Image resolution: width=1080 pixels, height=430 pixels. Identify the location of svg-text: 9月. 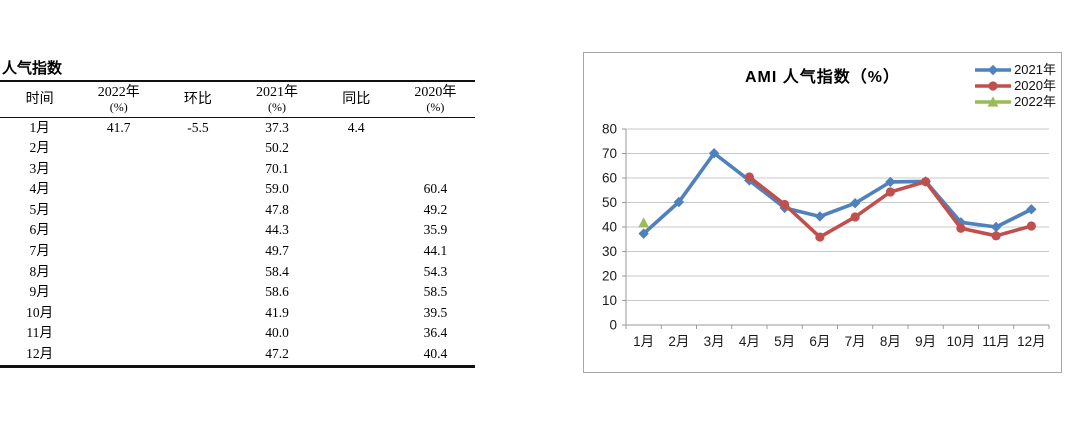
(925, 341).